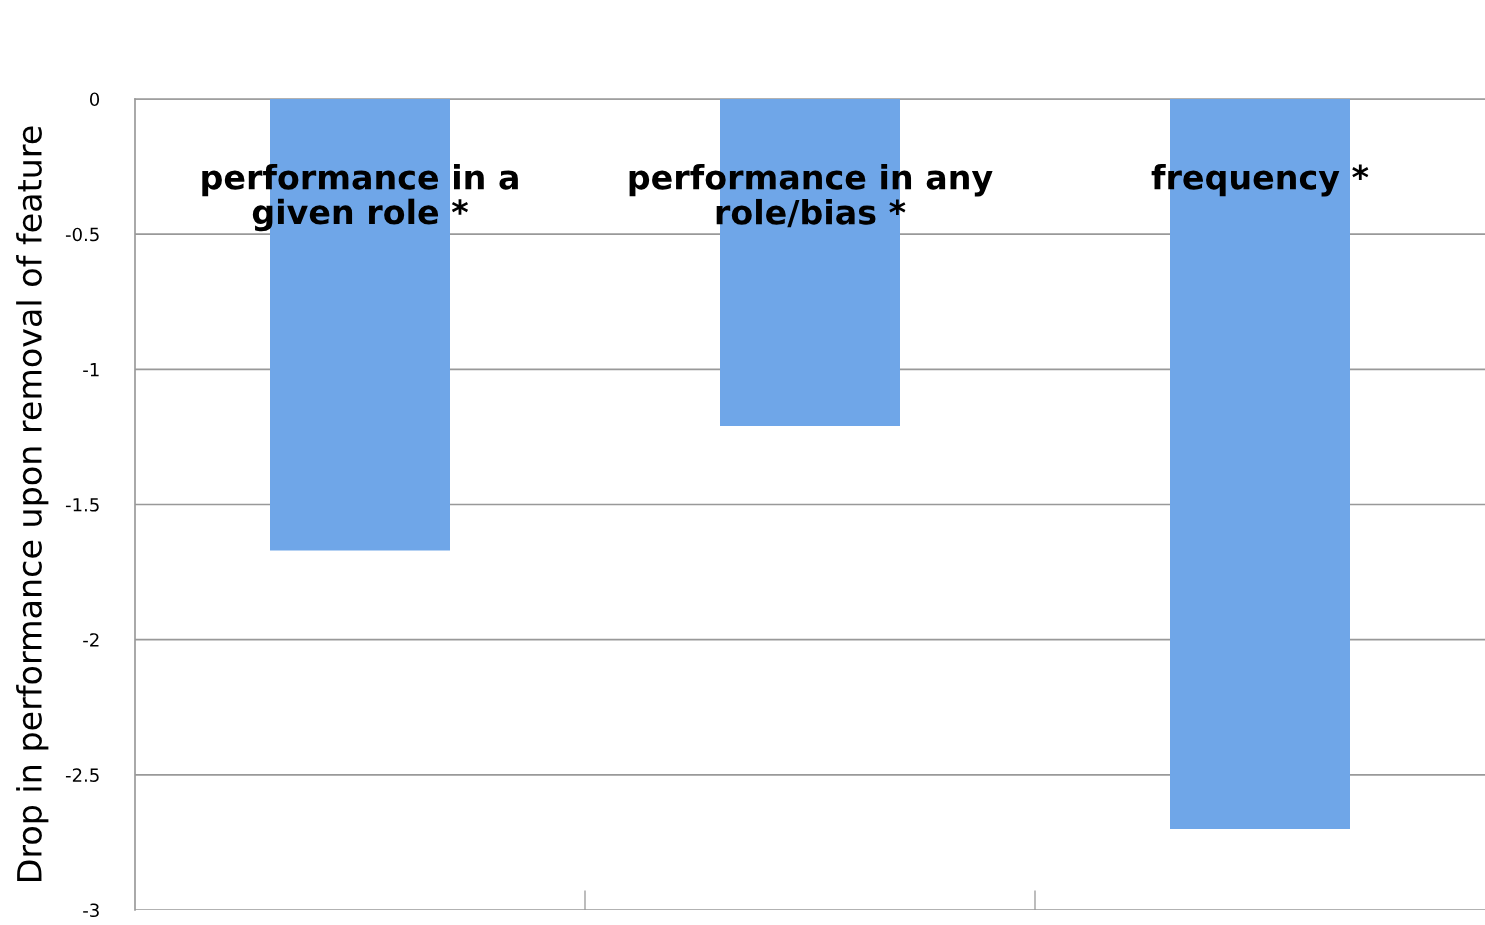 This screenshot has width=1485, height=925. What do you see at coordinates (91, 910) in the screenshot?
I see `y-tick-label: -3` at bounding box center [91, 910].